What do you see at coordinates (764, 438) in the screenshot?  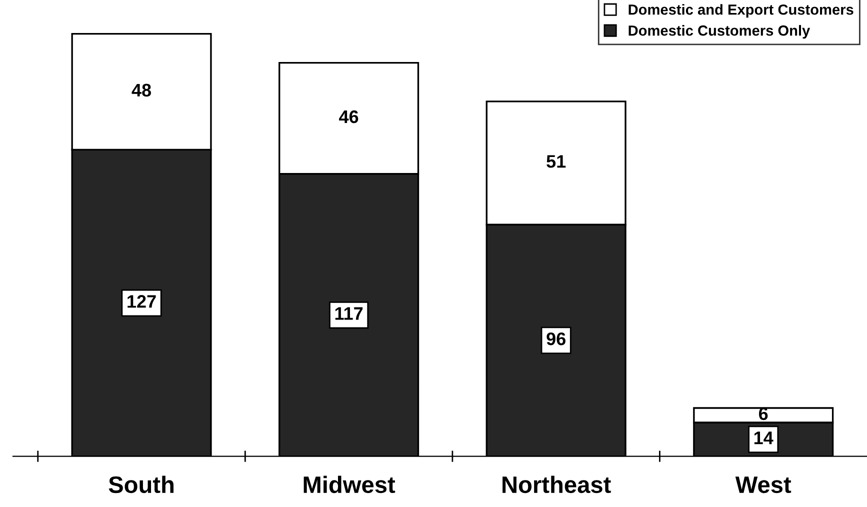 I see `data-label: 14` at bounding box center [764, 438].